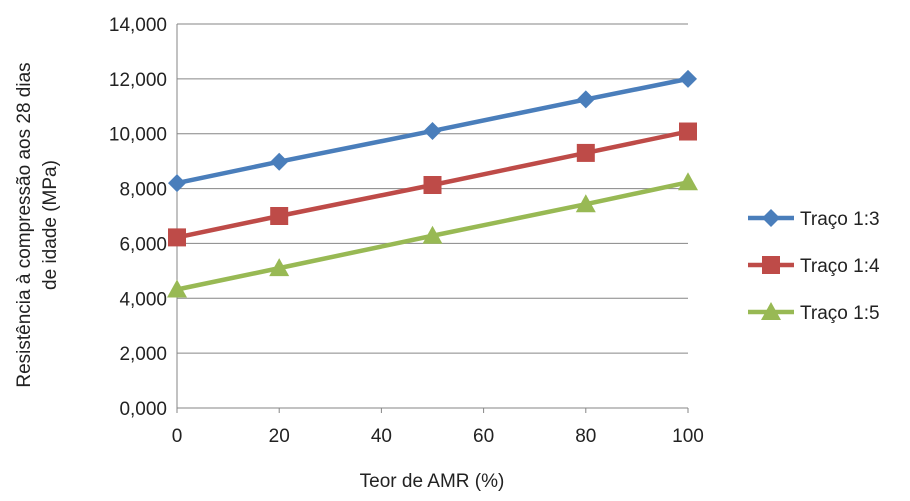 The image size is (910, 501). Describe the element at coordinates (143, 409) in the screenshot. I see `y-tick-label-0: 0,000` at that location.